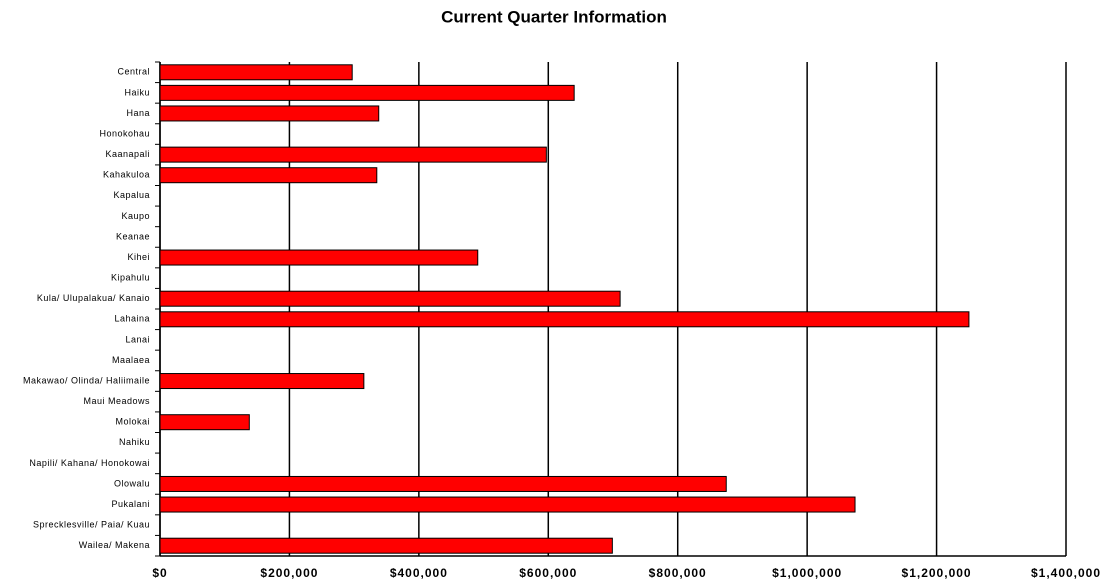  Describe the element at coordinates (137, 339) in the screenshot. I see `y-tick-label: Lanai` at that location.